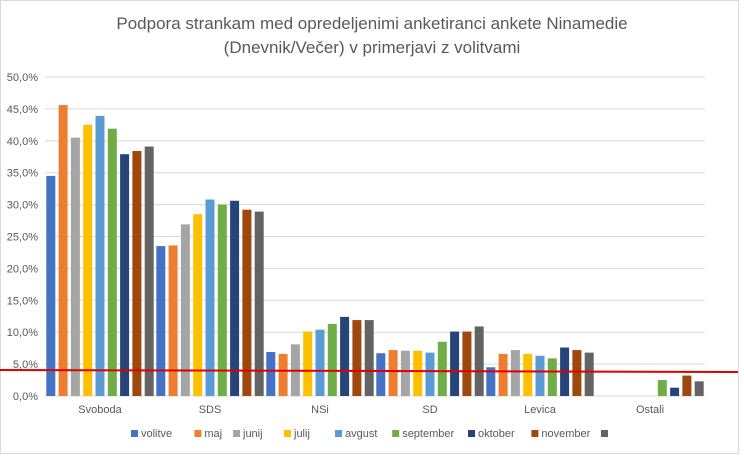 This screenshot has width=744, height=459. What do you see at coordinates (428, 434) in the screenshot?
I see `legend-label: september` at bounding box center [428, 434].